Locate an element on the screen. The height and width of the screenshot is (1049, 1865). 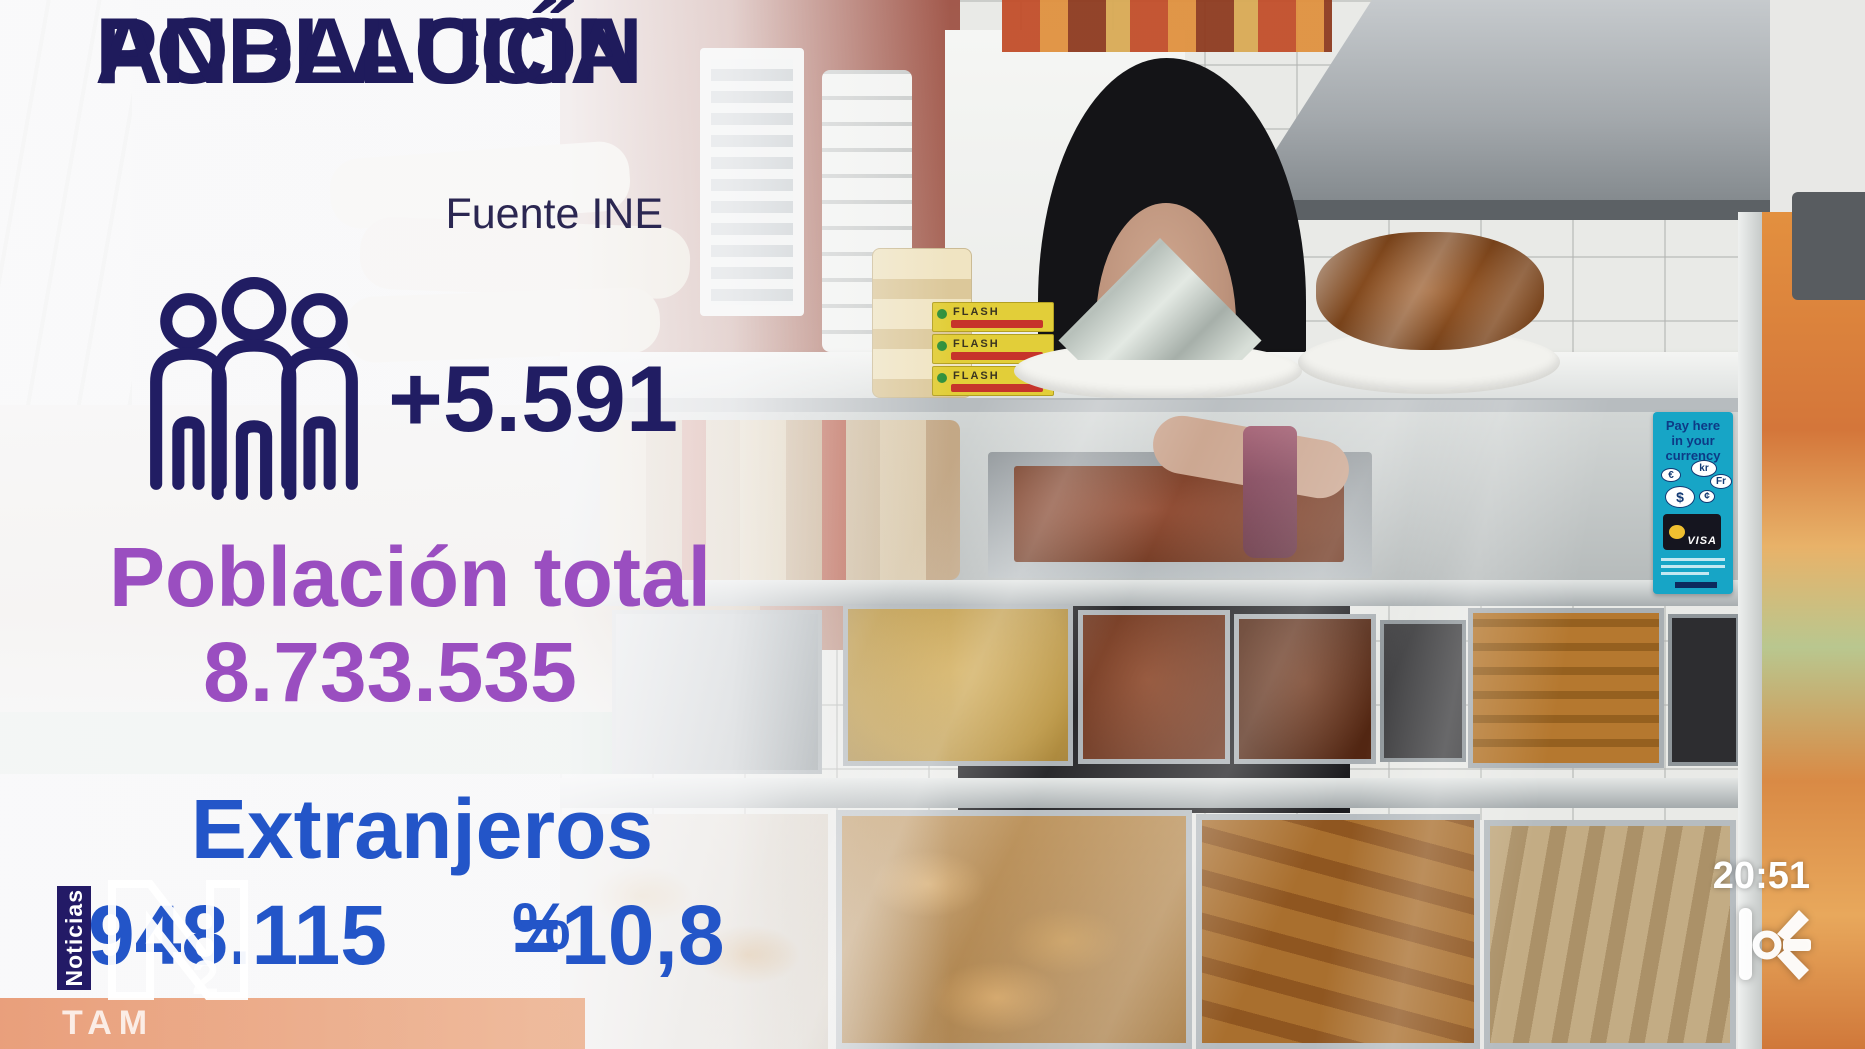
broadcast-clock: 20:51 is located at coordinates (1761, 876).